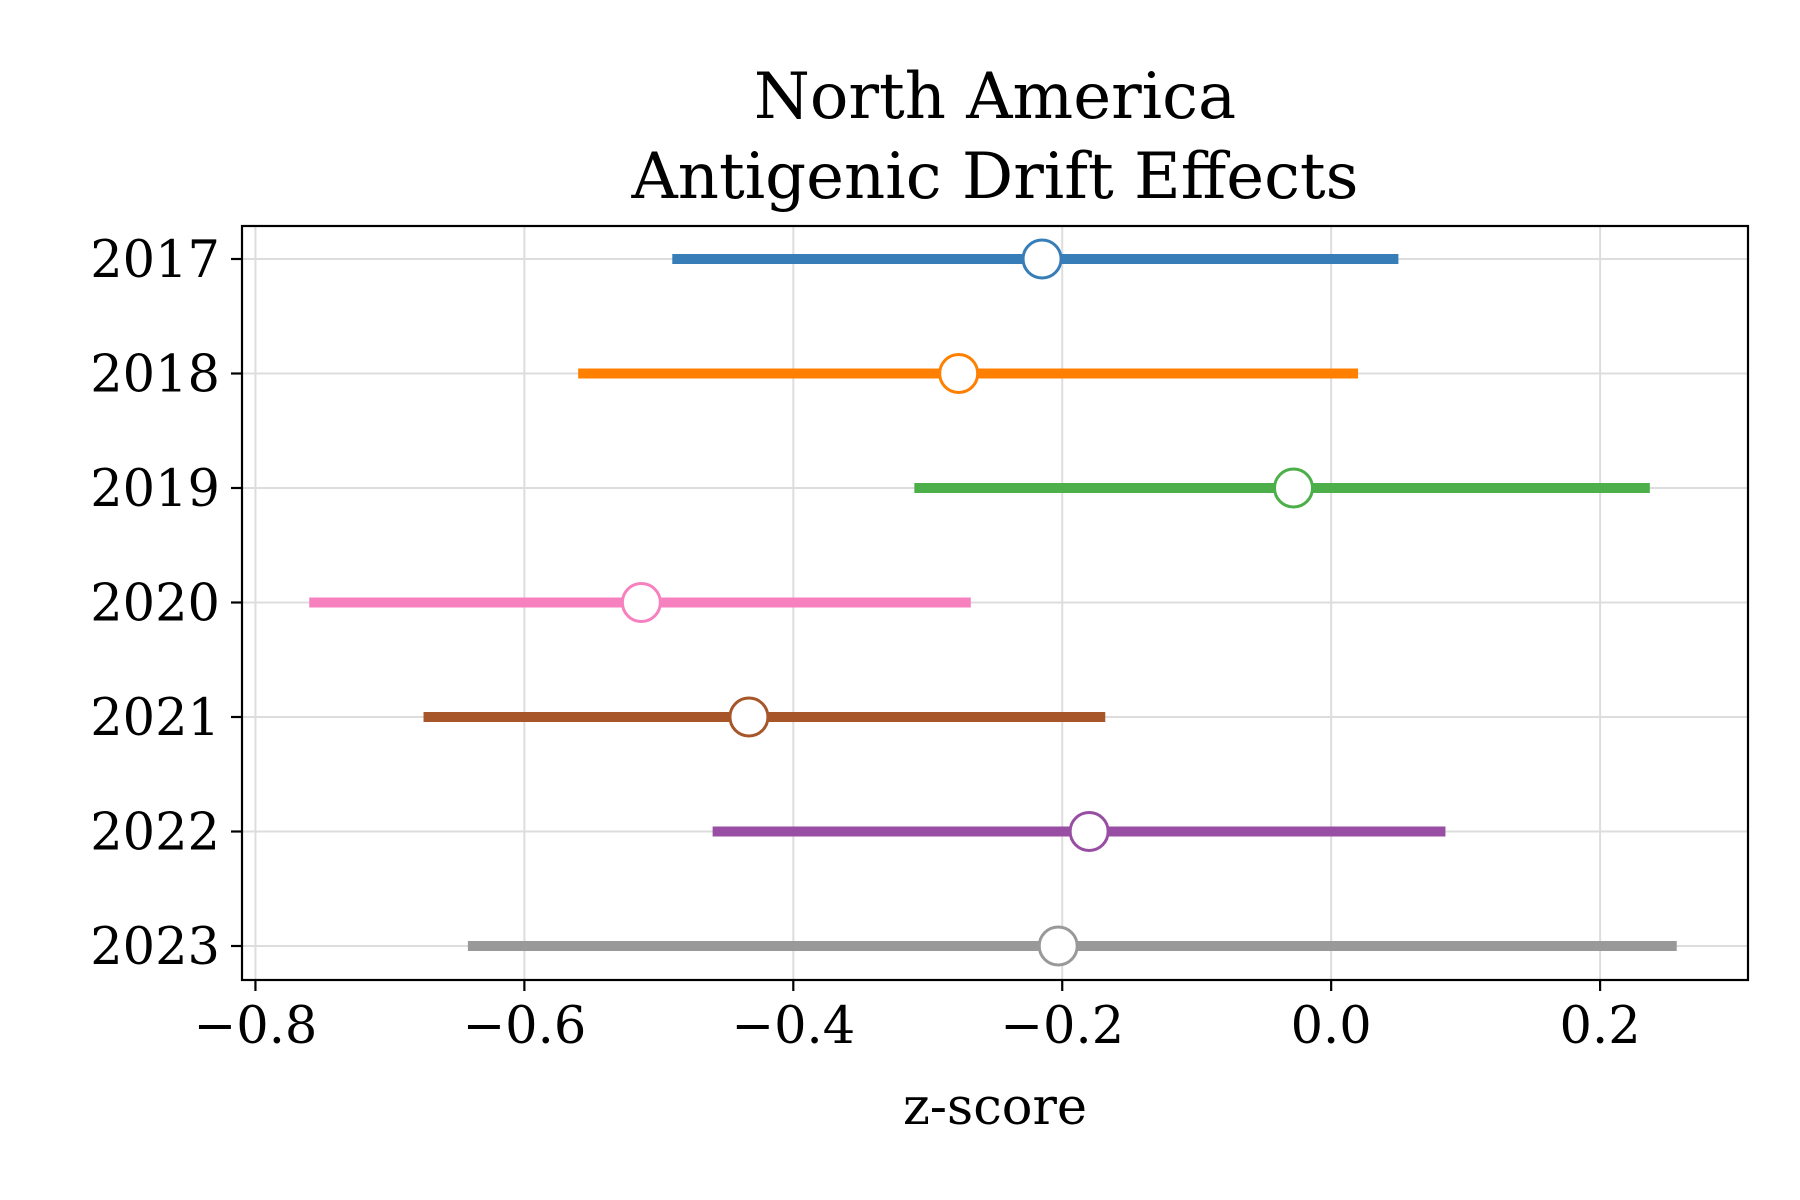 Image resolution: width=1800 pixels, height=1200 pixels. I want to click on estimate-point-2018, so click(959, 373).